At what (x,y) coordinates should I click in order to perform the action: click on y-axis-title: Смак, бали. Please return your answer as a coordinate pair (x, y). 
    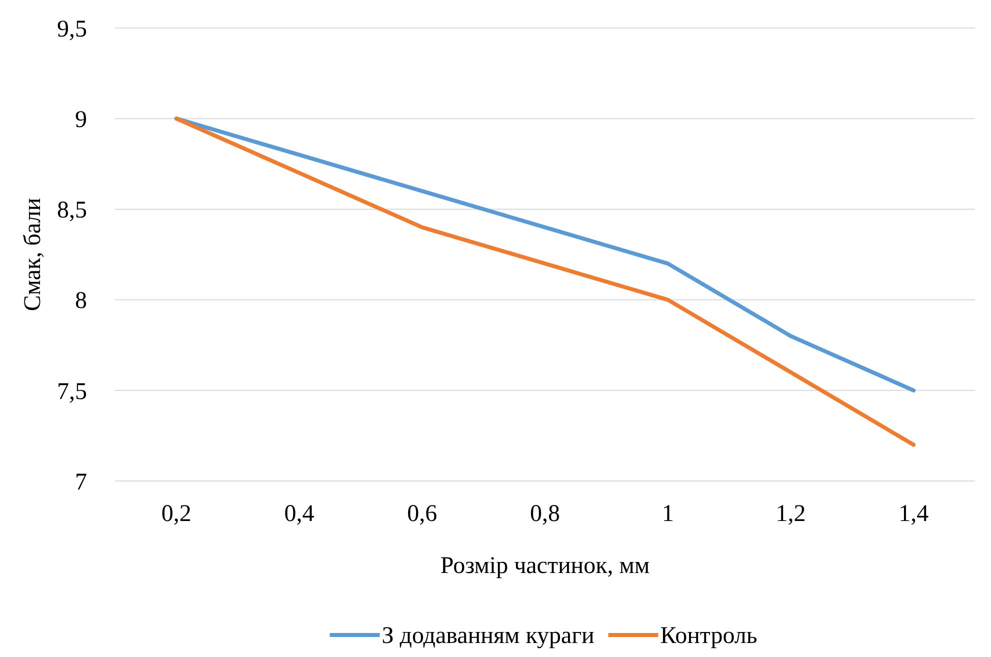
    Looking at the image, I should click on (33, 255).